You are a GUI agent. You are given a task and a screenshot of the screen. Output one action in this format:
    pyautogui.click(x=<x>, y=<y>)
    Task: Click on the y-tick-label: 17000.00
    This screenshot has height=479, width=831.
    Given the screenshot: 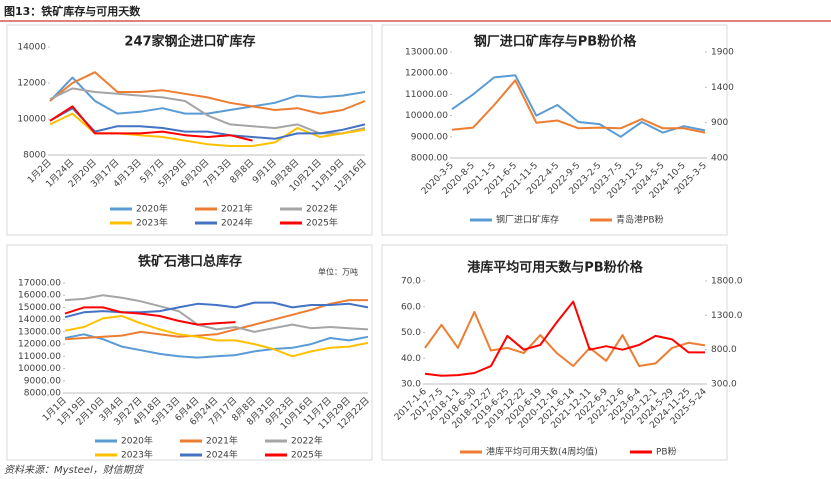 What is the action you would take?
    pyautogui.click(x=39, y=284)
    